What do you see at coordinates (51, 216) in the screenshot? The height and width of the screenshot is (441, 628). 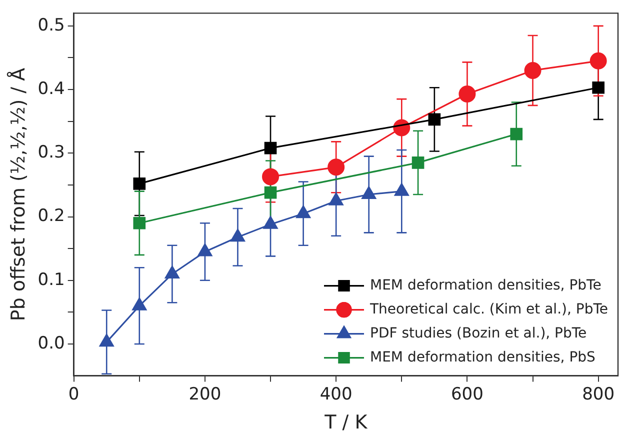 I see `y-tick-label: 0.2` at bounding box center [51, 216].